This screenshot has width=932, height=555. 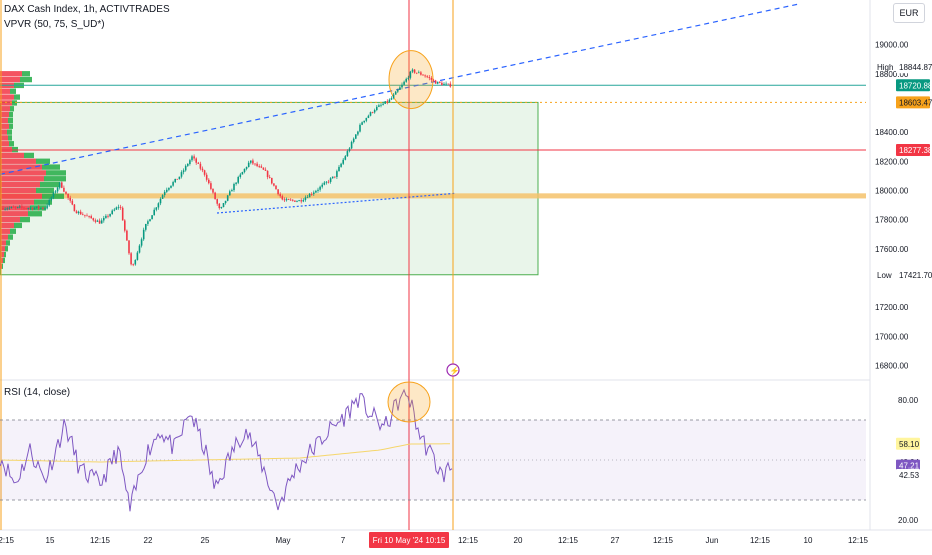 What do you see at coordinates (892, 190) in the screenshot?
I see `y-tick-label: 18000.00` at bounding box center [892, 190].